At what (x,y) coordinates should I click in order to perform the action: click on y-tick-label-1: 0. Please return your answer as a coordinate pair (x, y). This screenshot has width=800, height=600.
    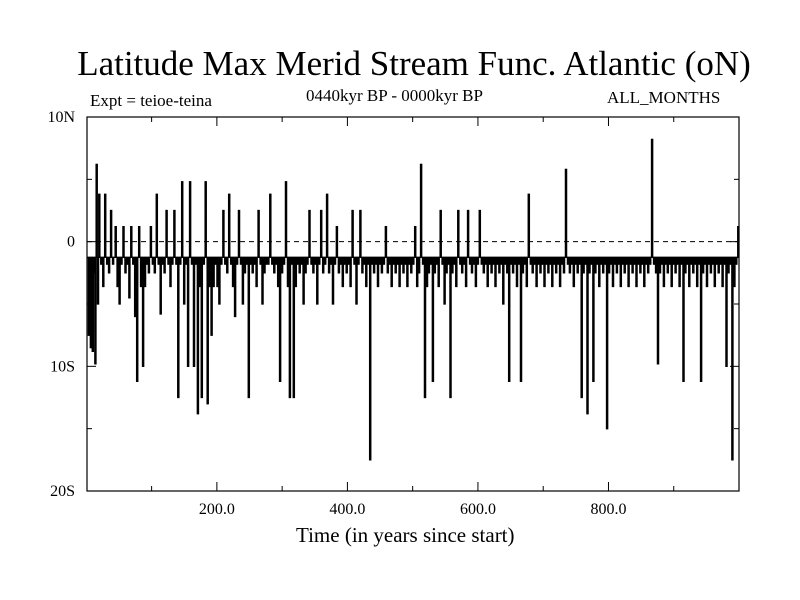
    Looking at the image, I should click on (71, 242).